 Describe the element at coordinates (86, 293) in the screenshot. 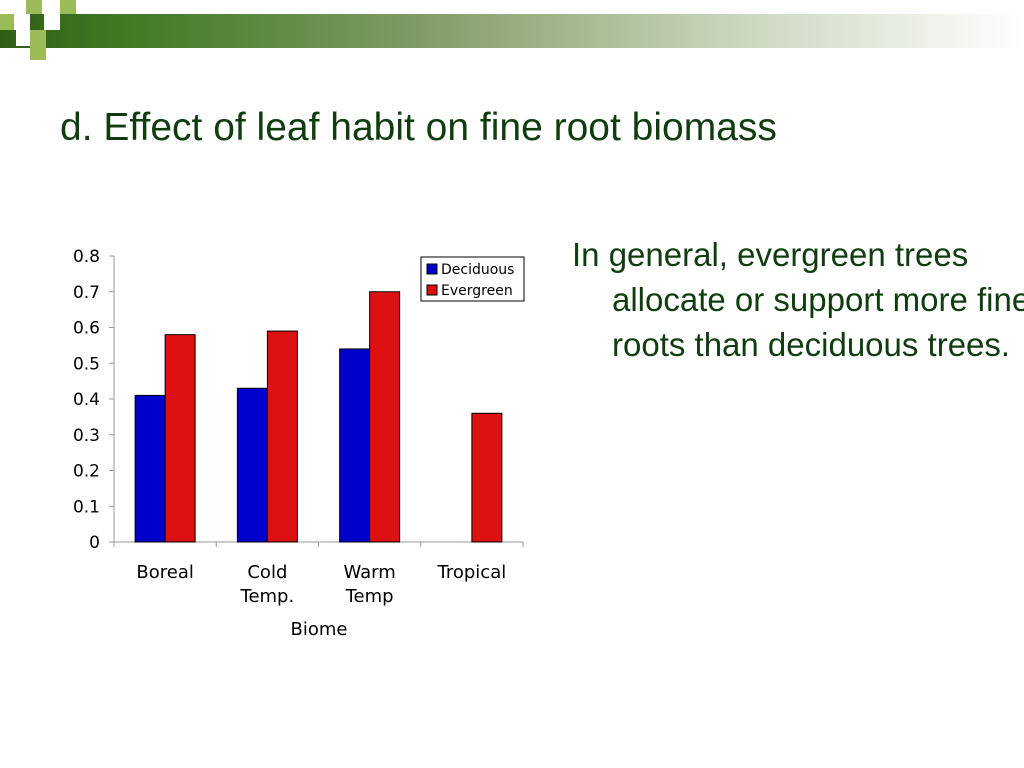

I see `y-tick-label: 0.7` at that location.